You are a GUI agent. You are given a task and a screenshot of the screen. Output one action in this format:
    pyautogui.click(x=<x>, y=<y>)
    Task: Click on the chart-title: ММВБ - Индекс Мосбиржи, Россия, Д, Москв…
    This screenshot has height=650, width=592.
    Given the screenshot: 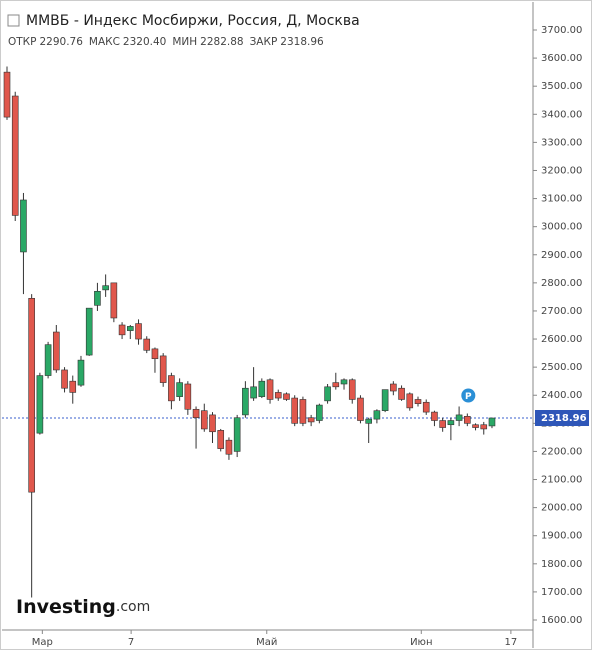 What is the action you would take?
    pyautogui.click(x=193, y=21)
    